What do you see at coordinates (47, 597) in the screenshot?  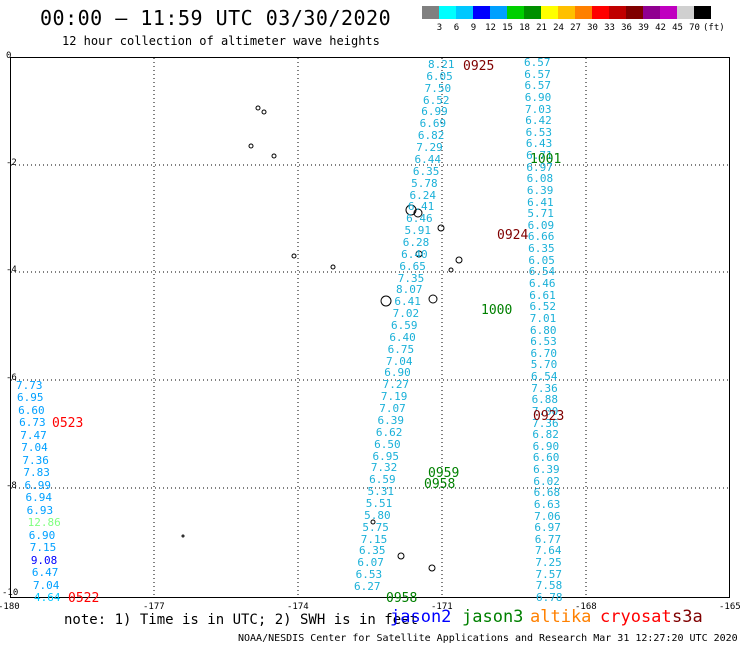 I see `track-c-measurement: 4.64` at bounding box center [47, 597].